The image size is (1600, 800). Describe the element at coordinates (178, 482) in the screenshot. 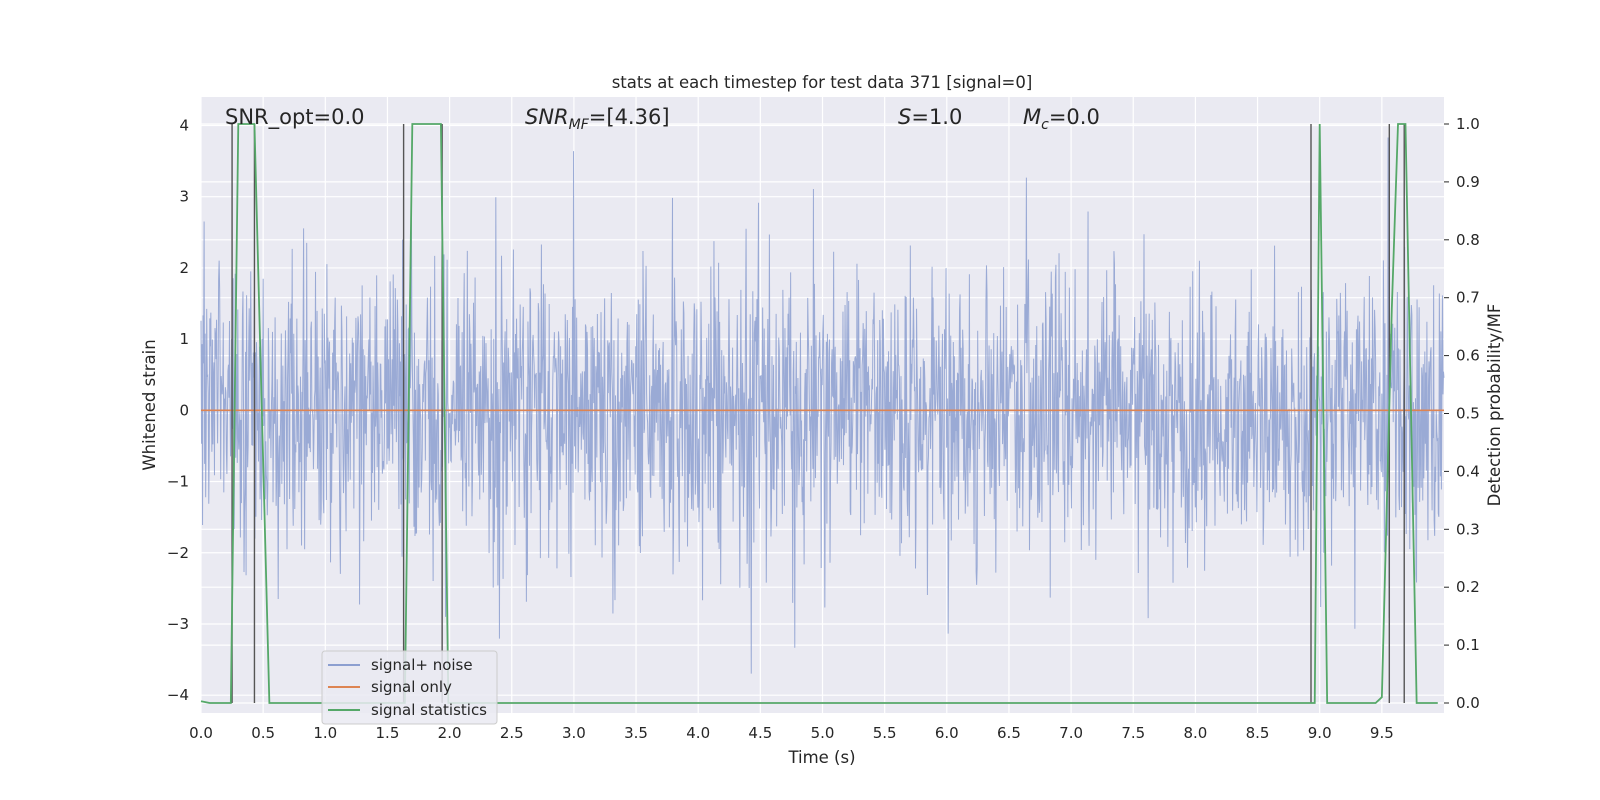

I see `y-tick-label-left: −1` at that location.